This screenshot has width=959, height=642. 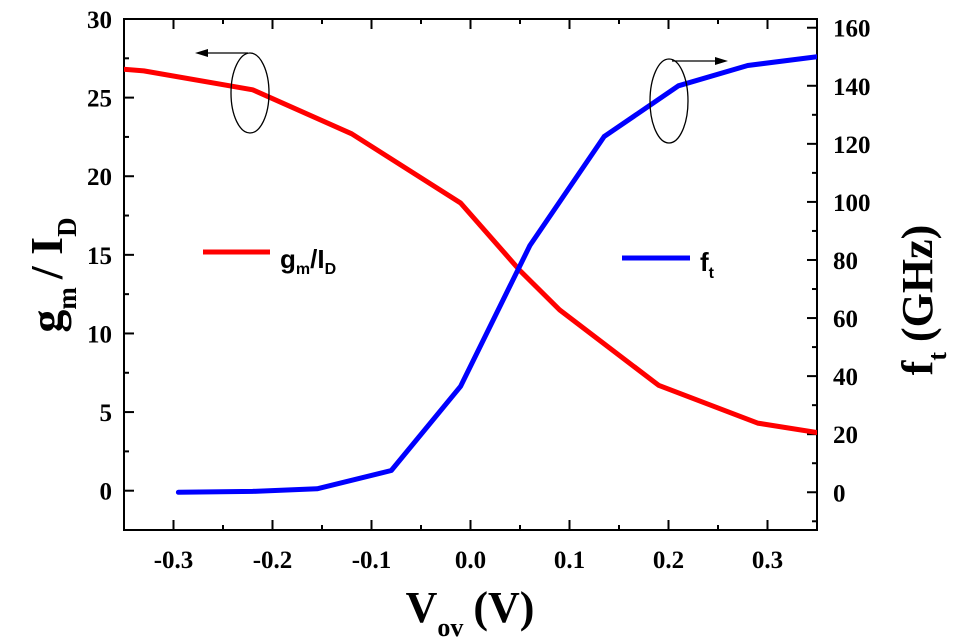 What do you see at coordinates (470, 560) in the screenshot?
I see `x-tick-label: 0.0` at bounding box center [470, 560].